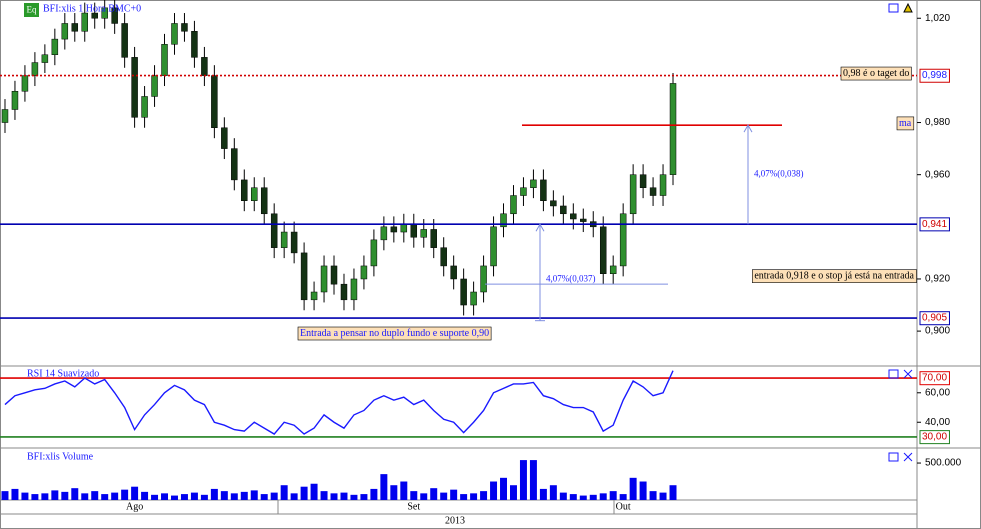  Describe the element at coordinates (134, 506) in the screenshot. I see `x-tick-label: Ago` at that location.